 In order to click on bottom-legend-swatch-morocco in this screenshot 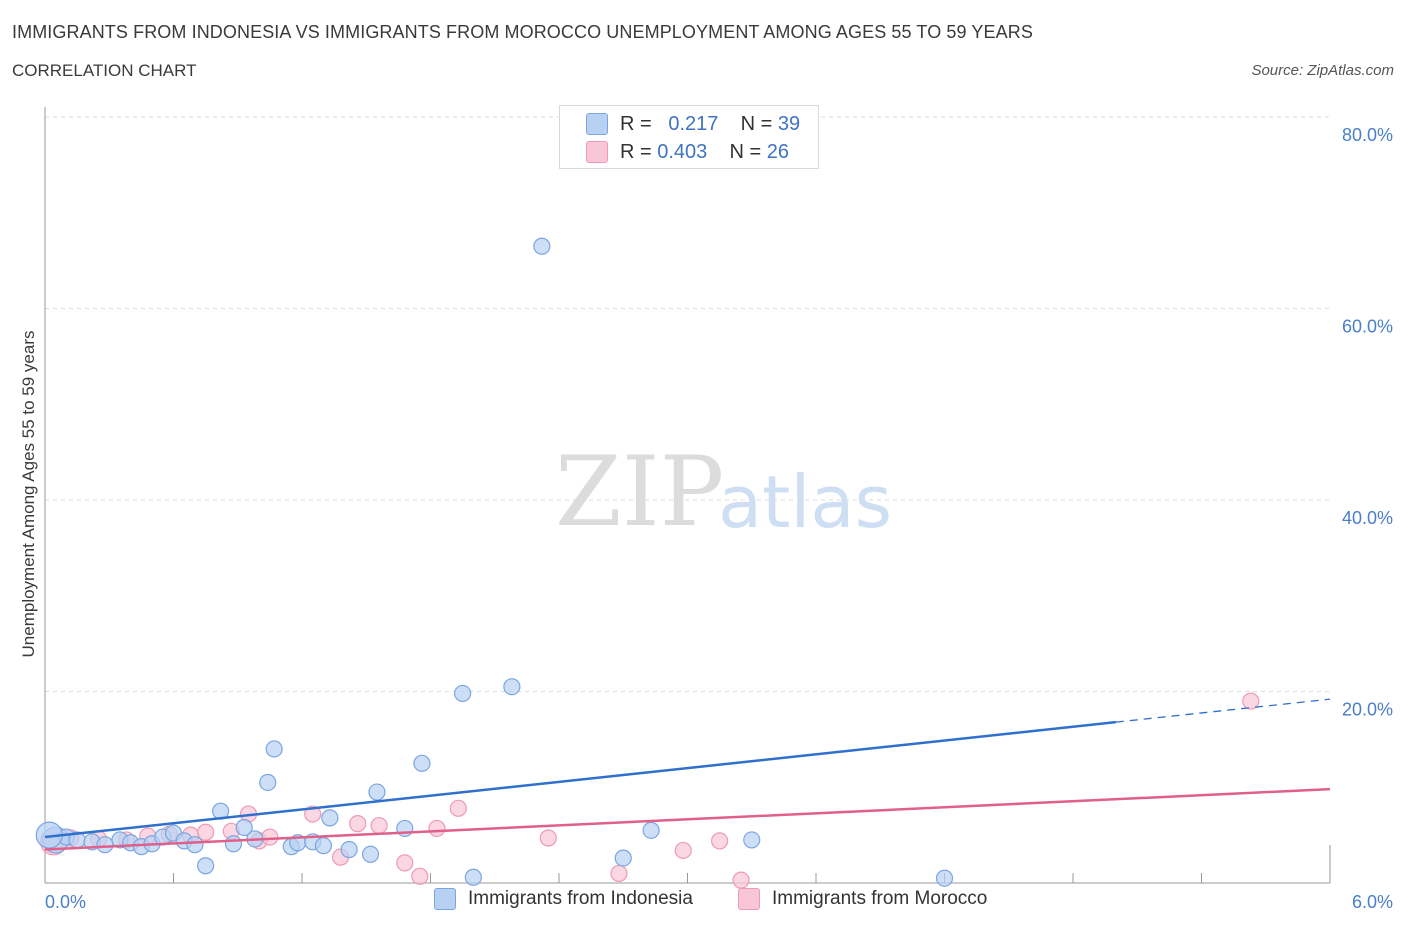, I will do `click(749, 899)`.